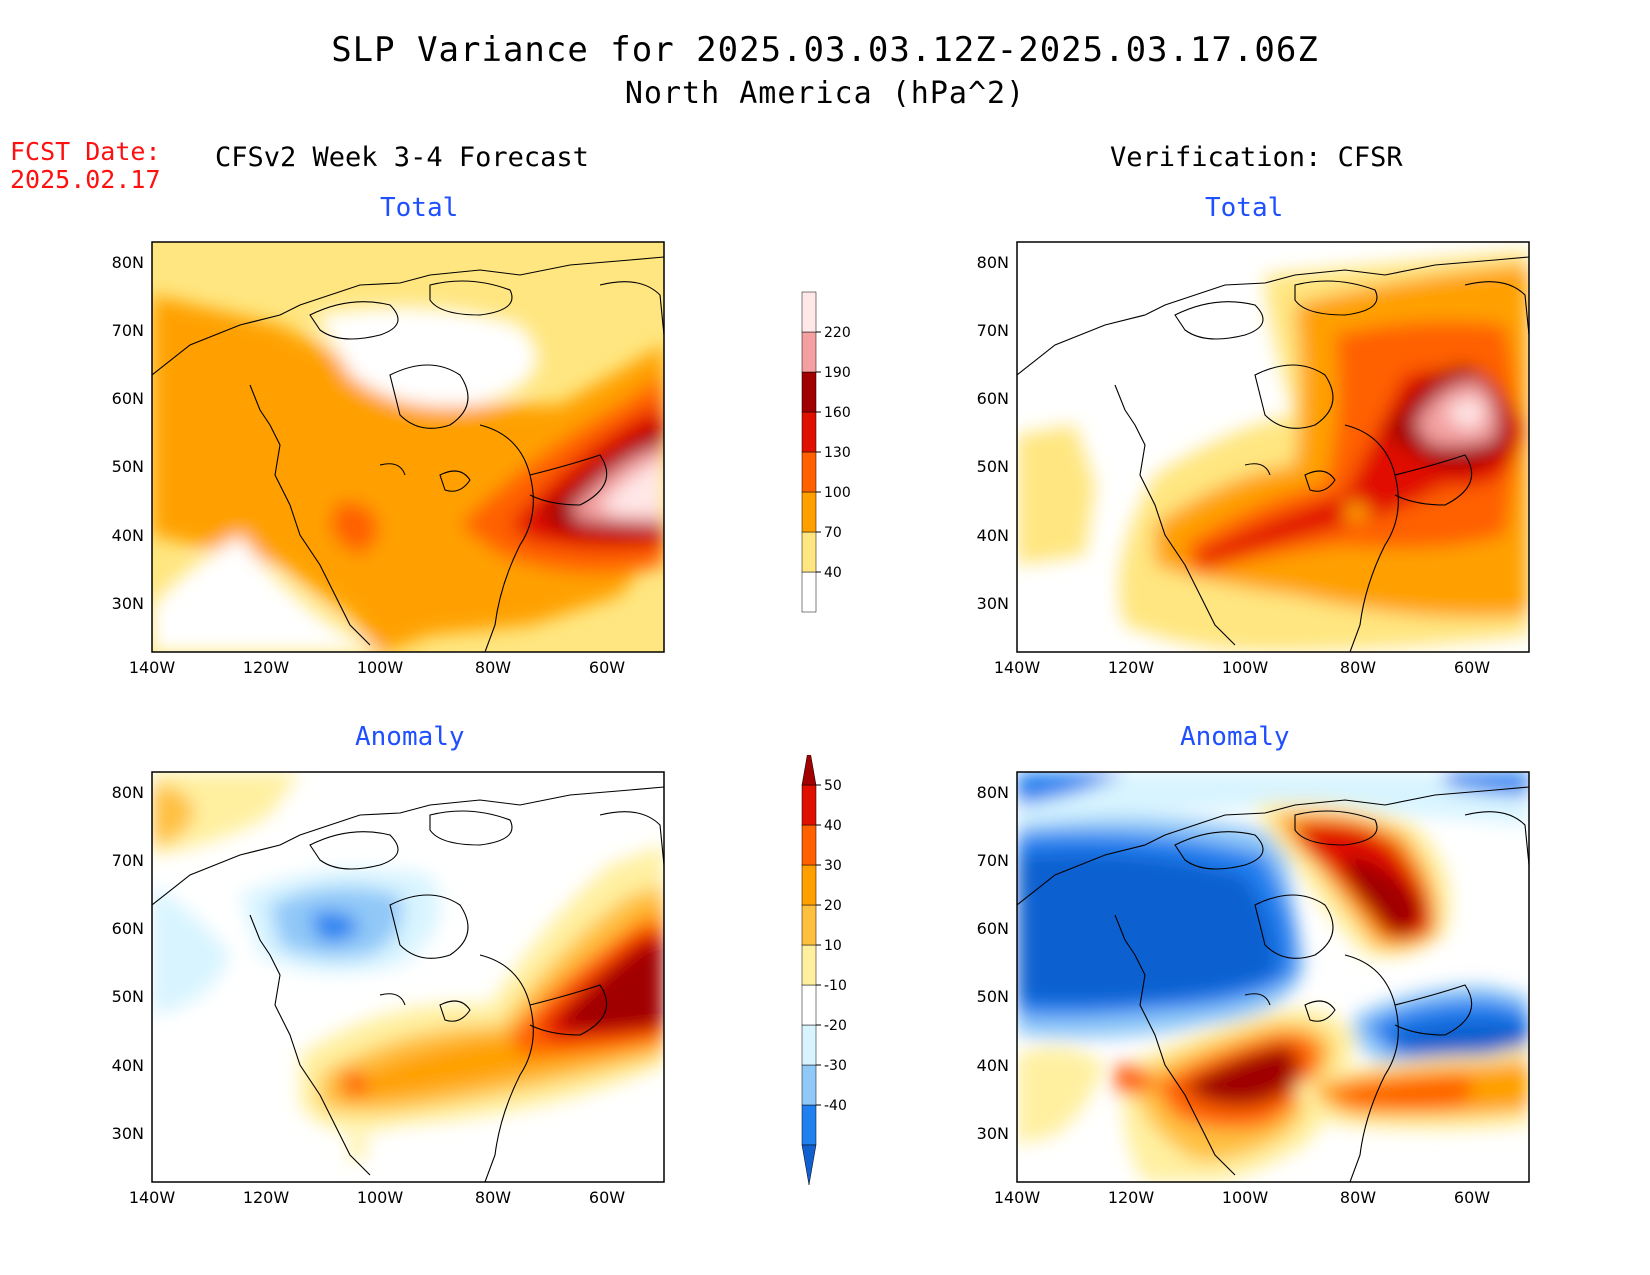 The width and height of the screenshot is (1650, 1275). What do you see at coordinates (85, 151) in the screenshot?
I see `forecast-date-label: FCST Date:` at bounding box center [85, 151].